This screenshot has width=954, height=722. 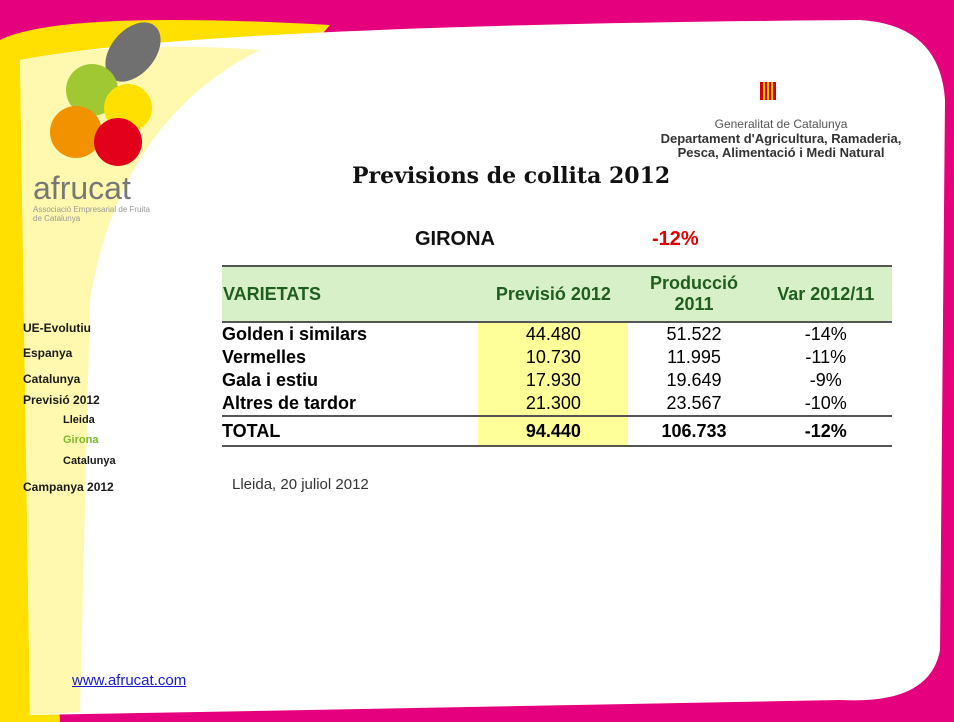 What do you see at coordinates (553, 334) in the screenshot?
I see `table-cell: 44.480` at bounding box center [553, 334].